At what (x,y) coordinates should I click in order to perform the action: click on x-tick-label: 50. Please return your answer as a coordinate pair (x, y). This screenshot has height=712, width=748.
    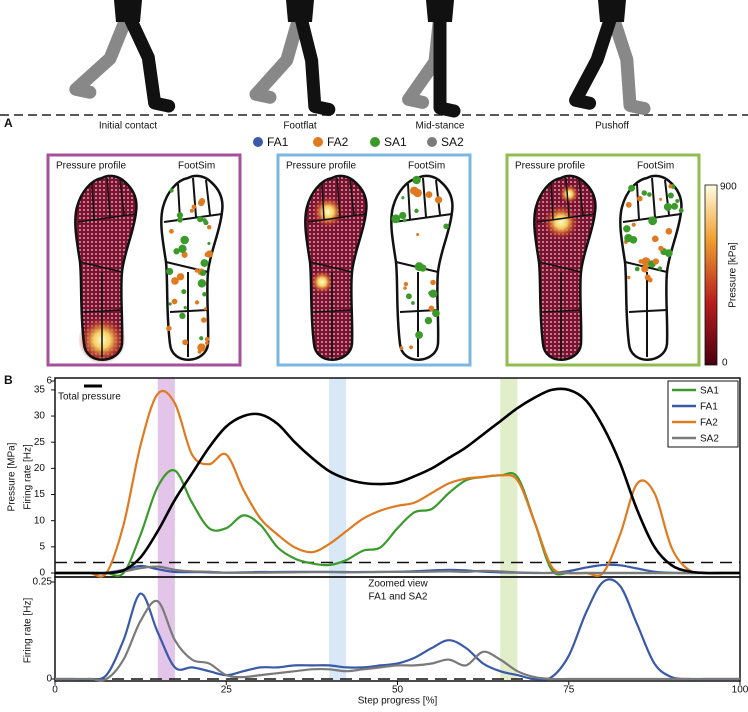
    Looking at the image, I should click on (398, 690).